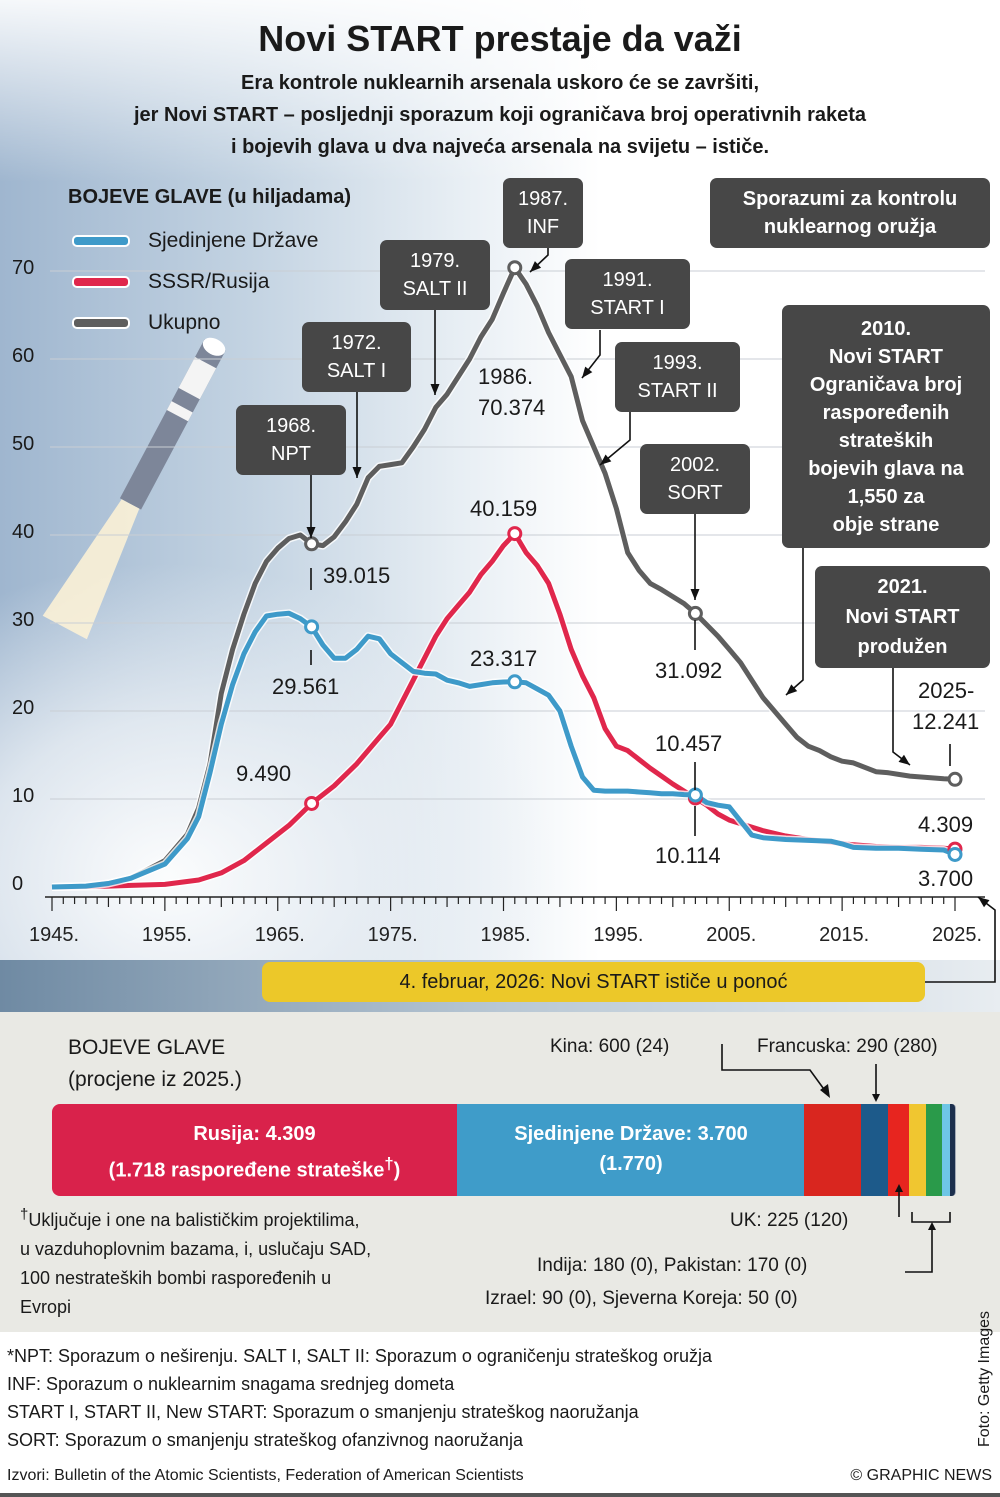 This screenshot has width=1000, height=1497. I want to click on bar-segment-sjedinjene-dr-ave, so click(631, 1150).